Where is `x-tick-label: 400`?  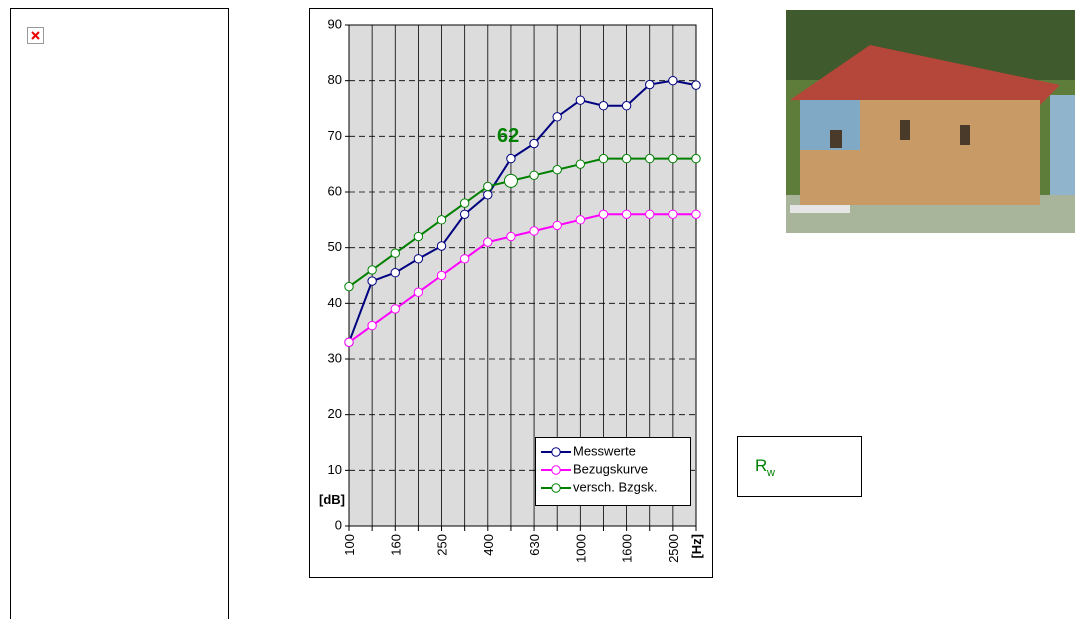 x-tick-label: 400 is located at coordinates (488, 545).